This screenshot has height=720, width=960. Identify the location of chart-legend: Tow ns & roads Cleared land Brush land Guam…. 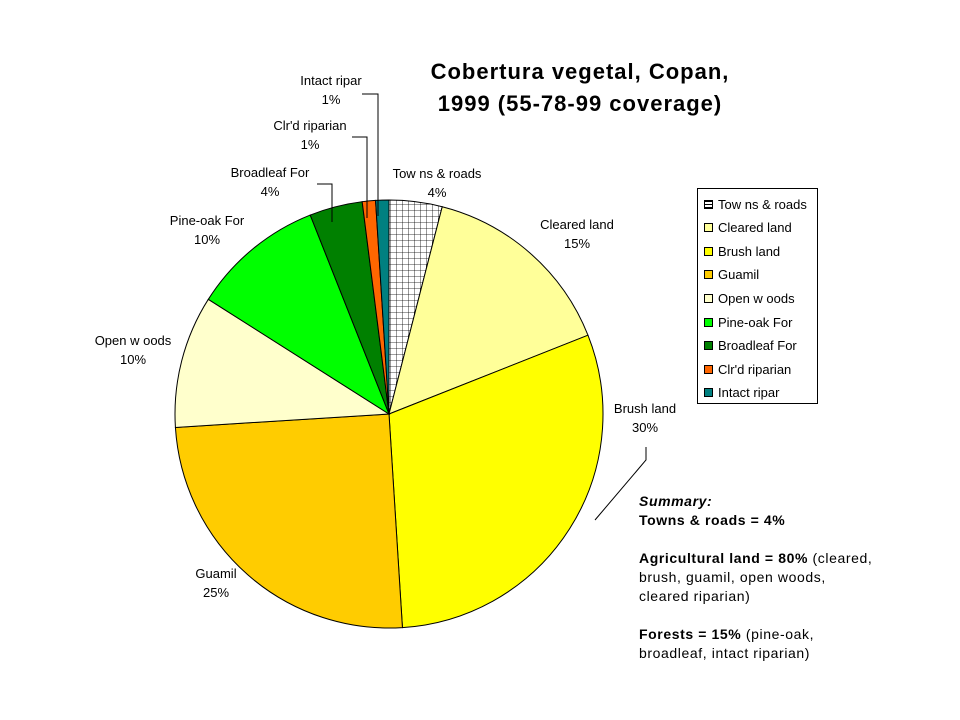
(757, 296).